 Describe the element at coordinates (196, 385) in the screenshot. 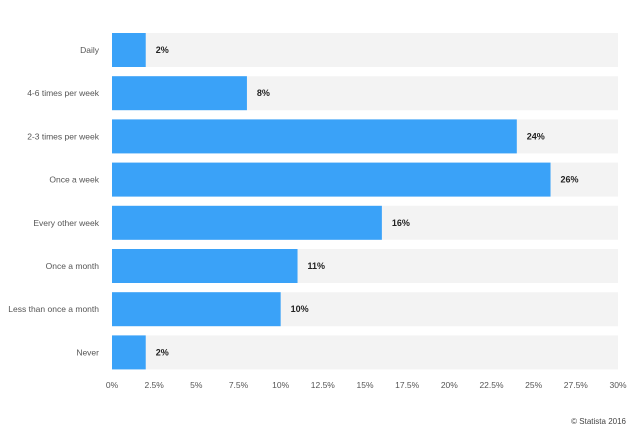

I see `x-tick-label: 5%` at that location.